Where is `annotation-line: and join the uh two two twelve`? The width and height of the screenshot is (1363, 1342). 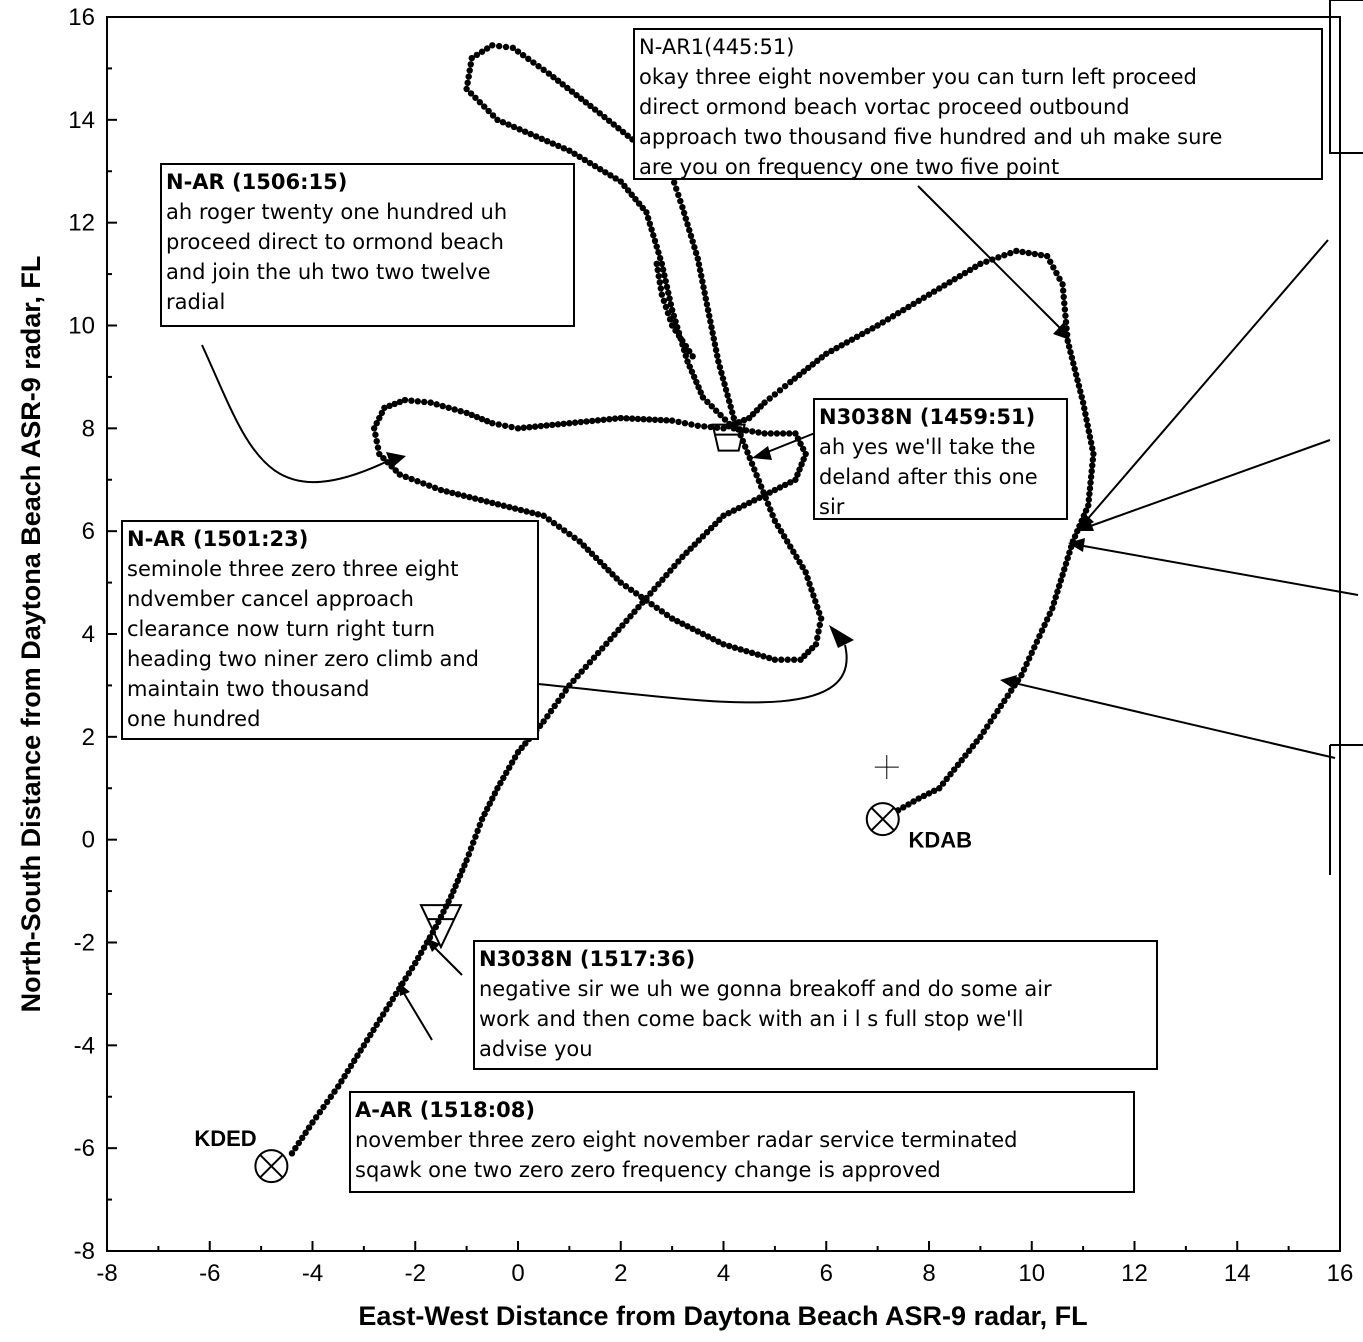
annotation-line: and join the uh two two twelve is located at coordinates (328, 272).